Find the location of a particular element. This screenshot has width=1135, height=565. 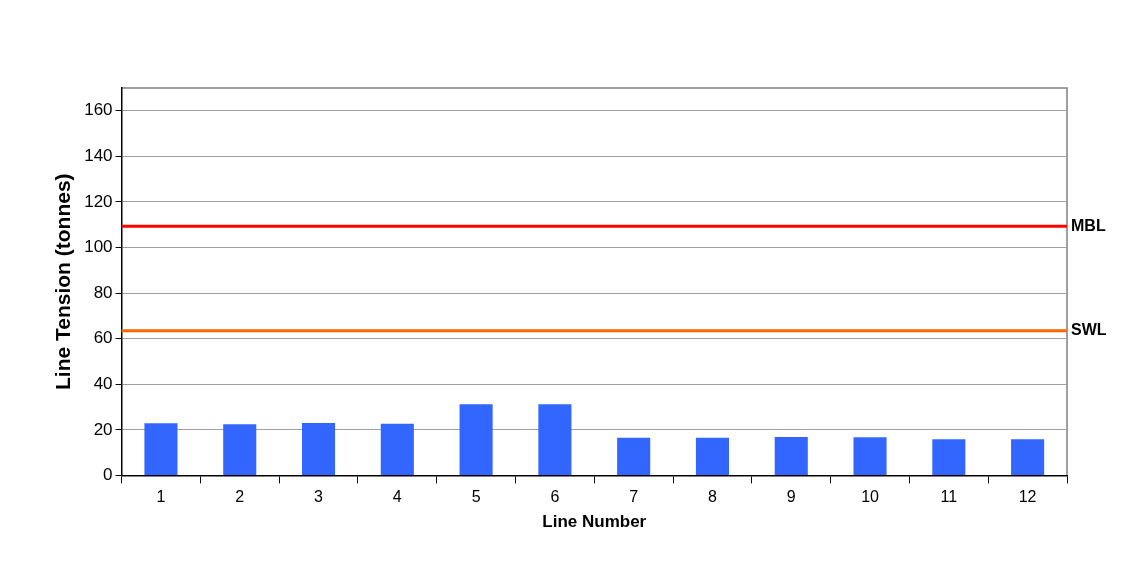

y-tick-label: 160 is located at coordinates (98, 110).